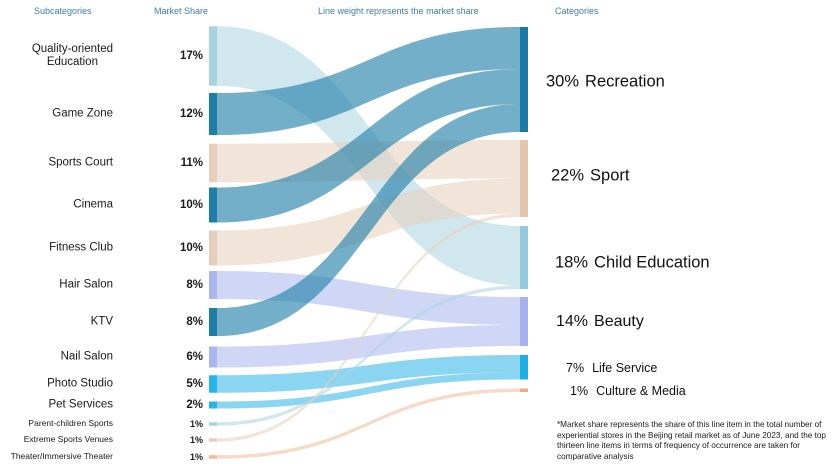  Describe the element at coordinates (191, 56) in the screenshot. I see `share-label-quality-oriented-education: 17%` at that location.